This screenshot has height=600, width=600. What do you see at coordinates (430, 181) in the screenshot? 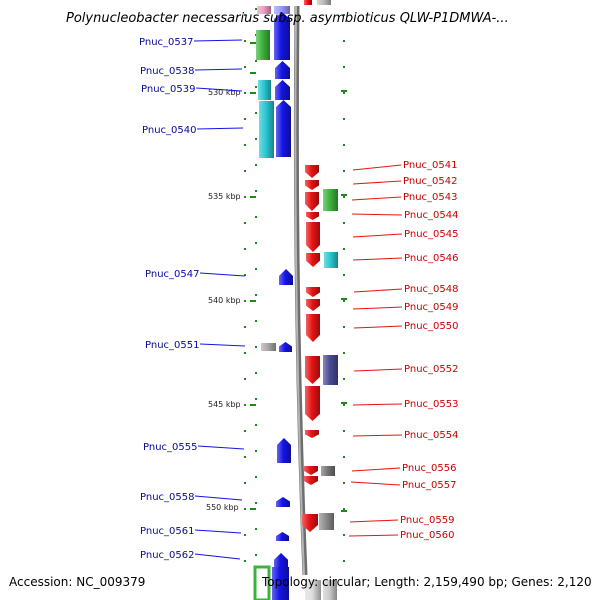
I see `gene-label-reverse: Pnuc_0542` at bounding box center [430, 181].